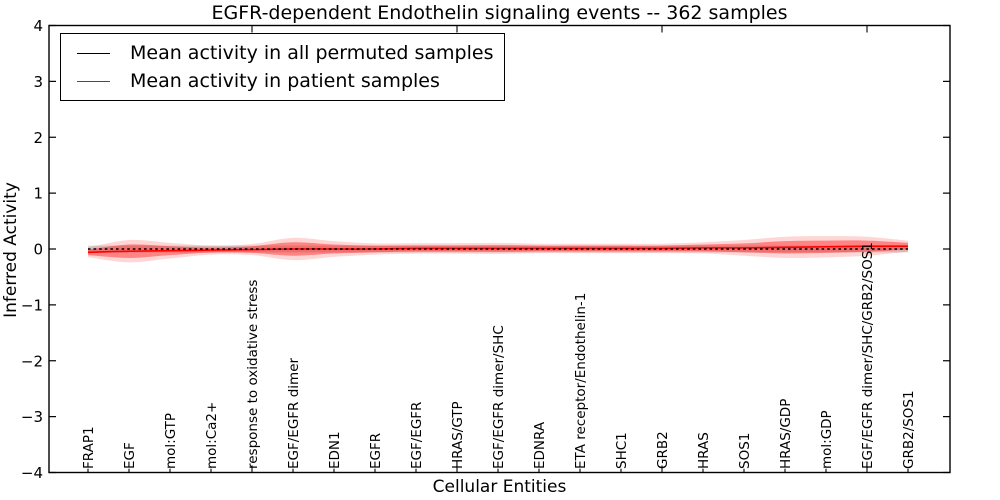 Image resolution: width=1000 pixels, height=500 pixels. I want to click on x-tick-label: mol:GDP, so click(827, 439).